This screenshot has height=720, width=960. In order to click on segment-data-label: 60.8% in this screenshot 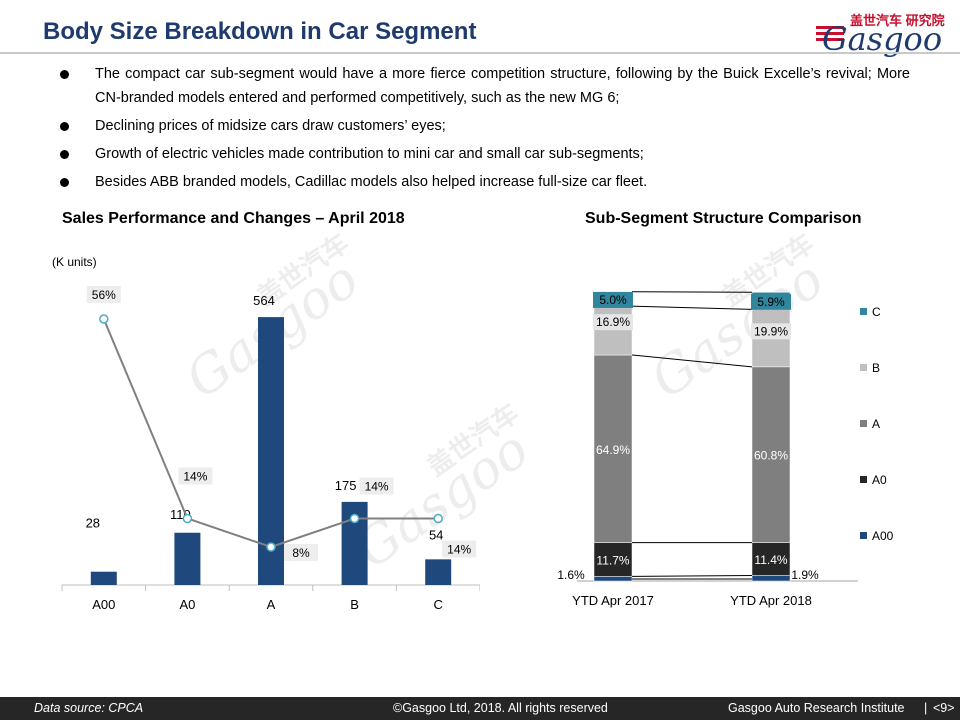, I will do `click(771, 456)`.